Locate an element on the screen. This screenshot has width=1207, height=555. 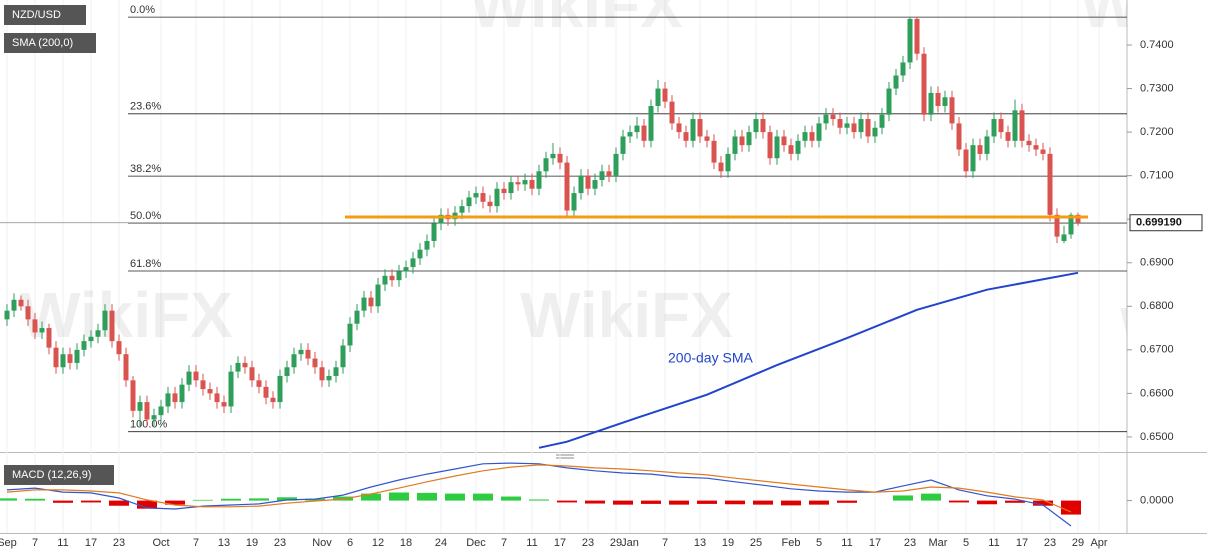
x-tick-label: Jan is located at coordinates (630, 543).